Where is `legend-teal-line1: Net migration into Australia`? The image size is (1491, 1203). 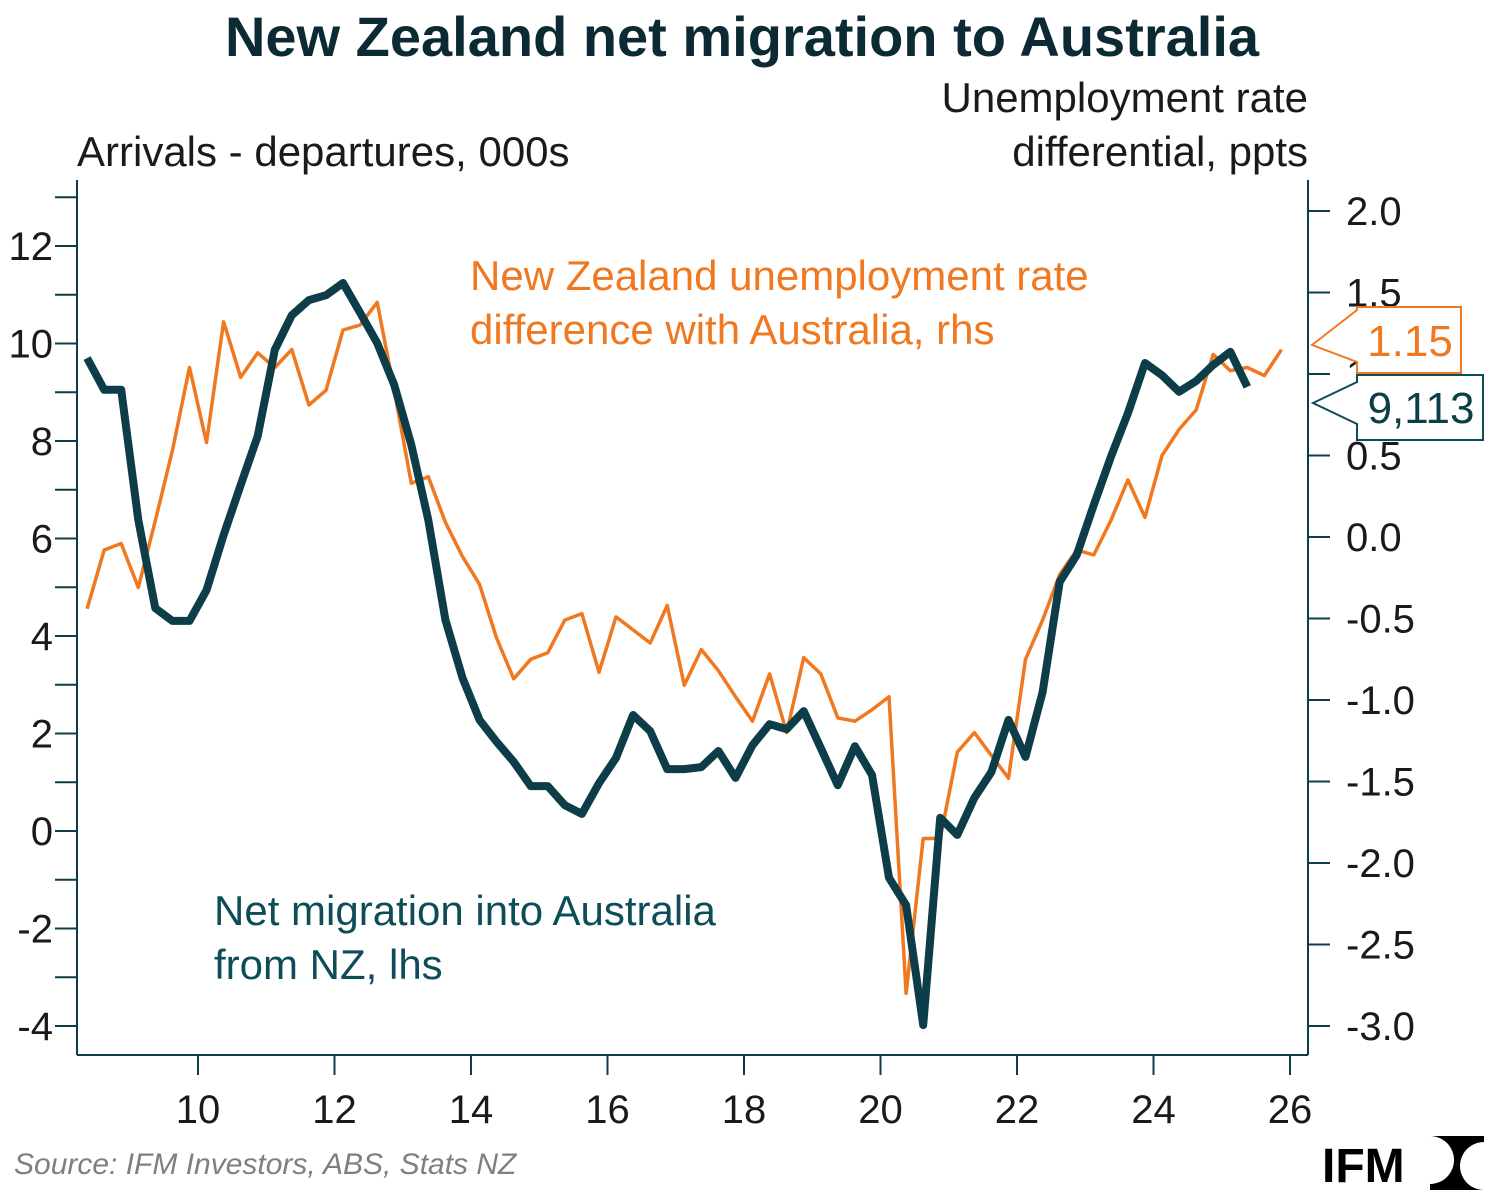 legend-teal-line1: Net migration into Australia is located at coordinates (465, 910).